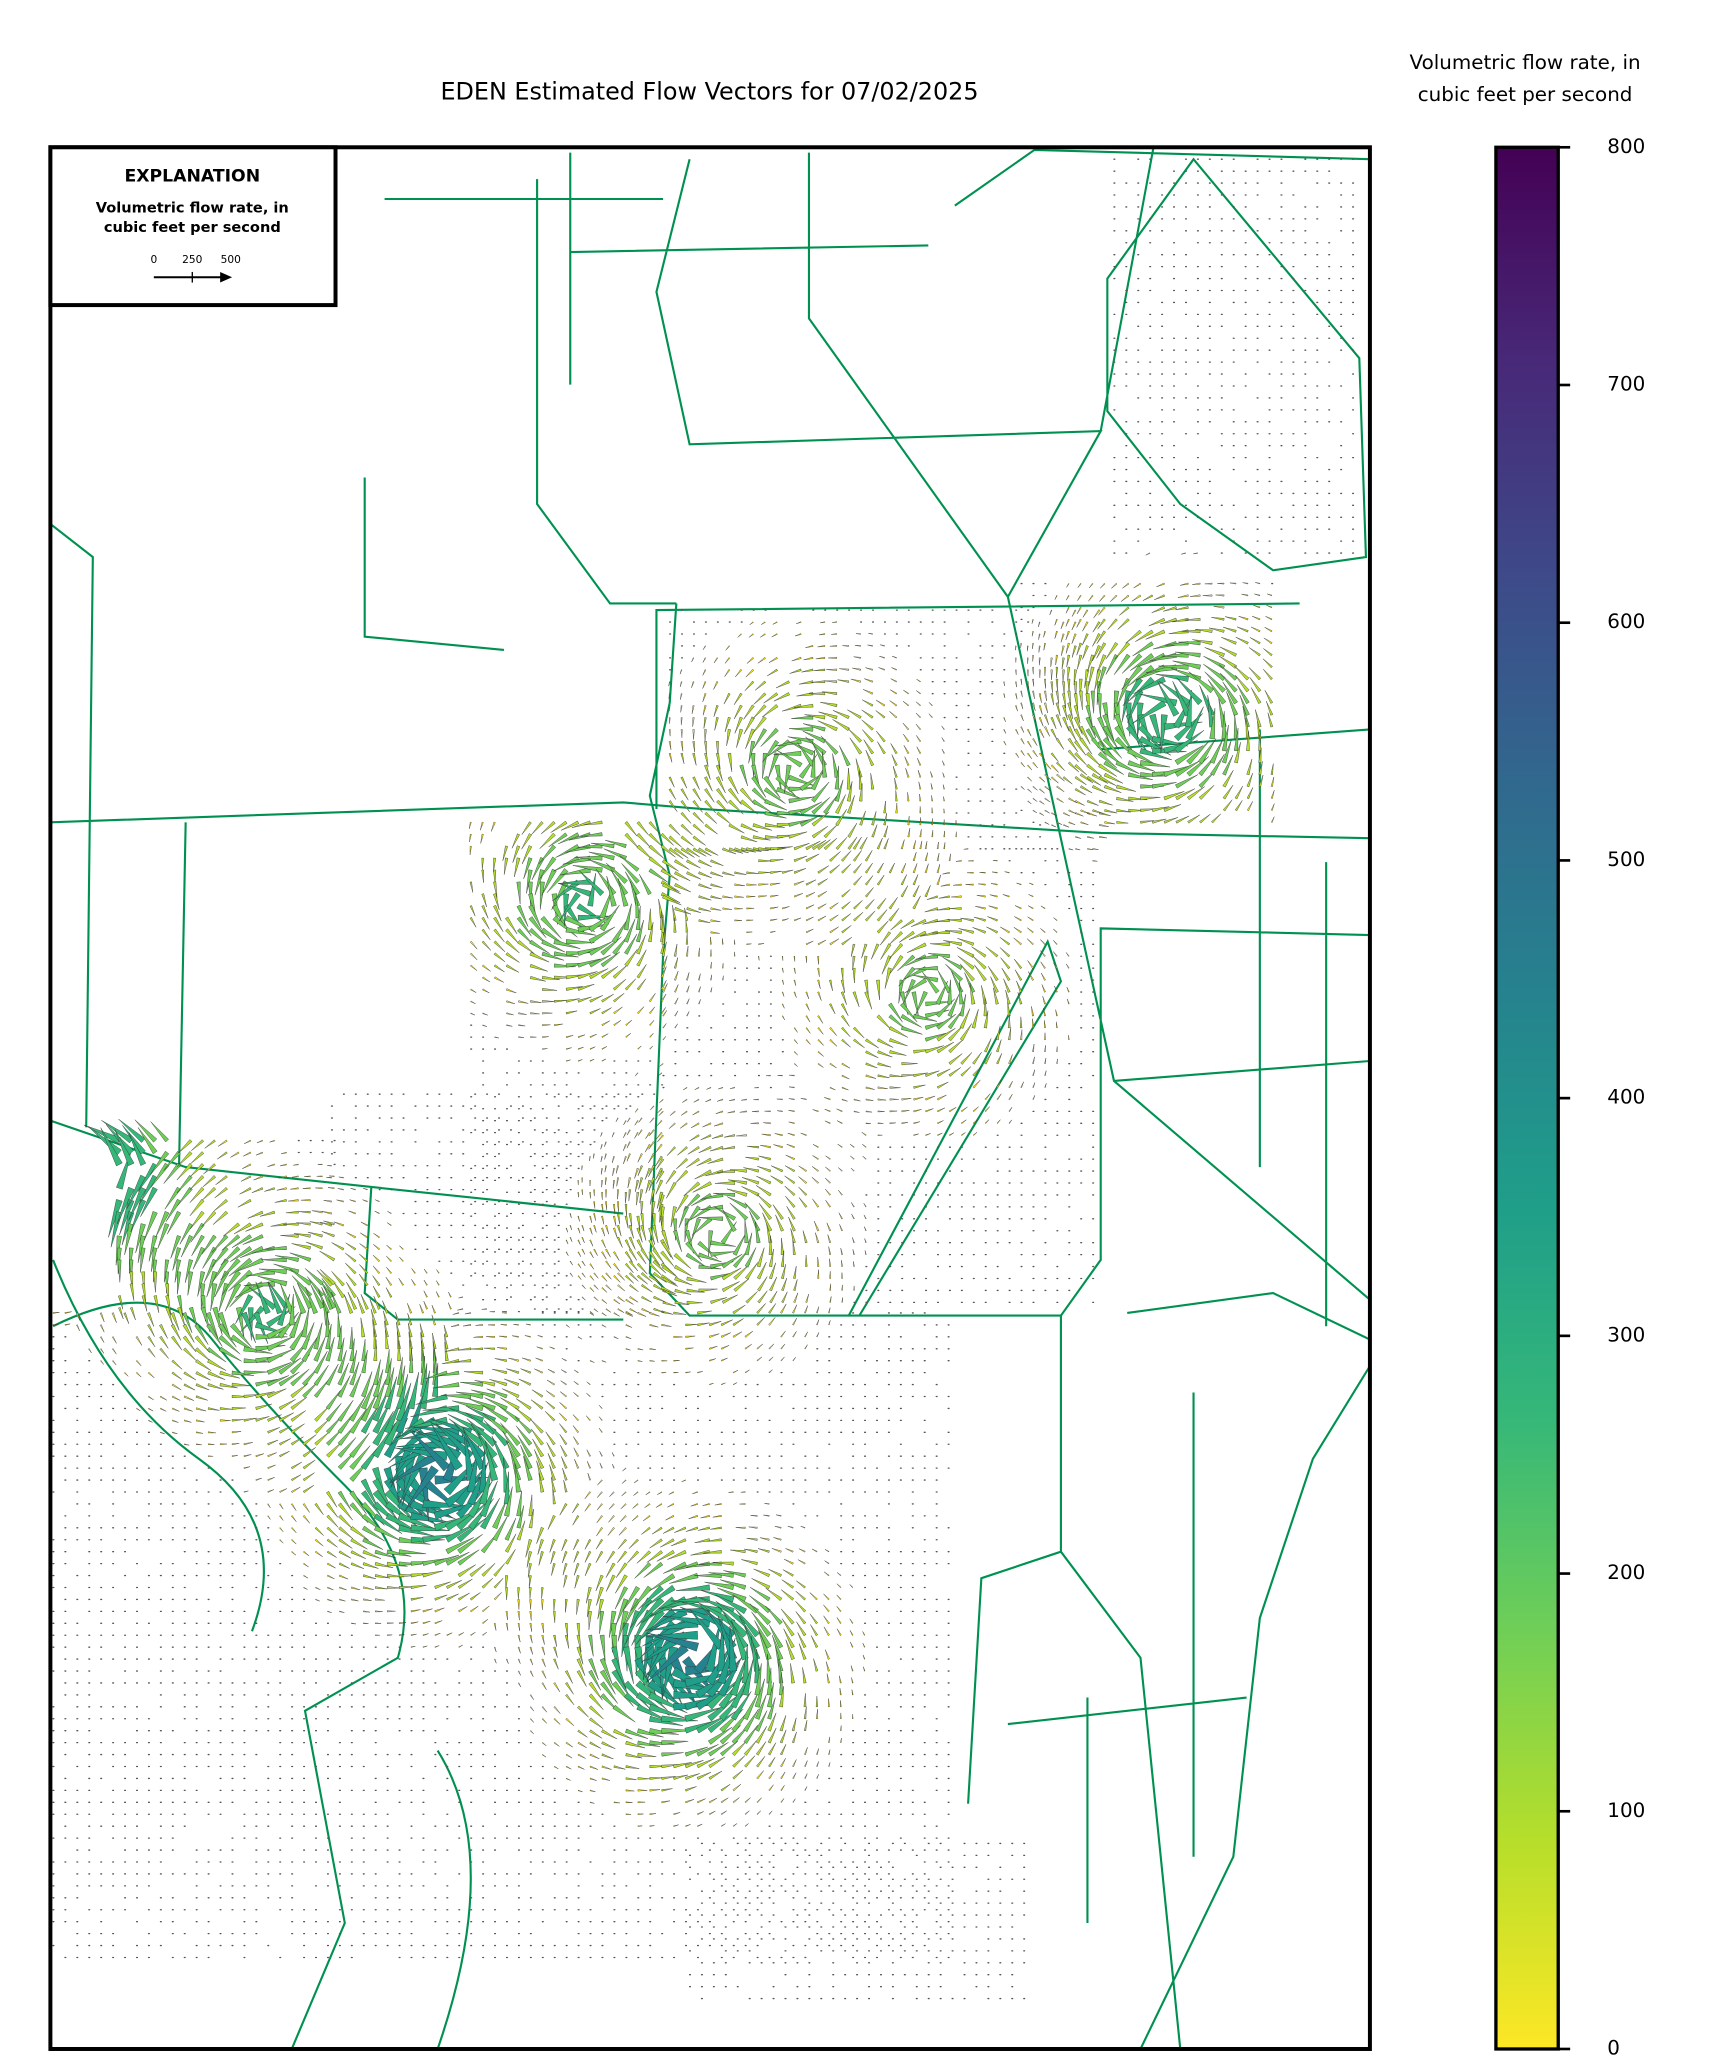 Image resolution: width=1724 pixels, height=2061 pixels. Describe the element at coordinates (192, 176) in the screenshot. I see `explanation-heading: EXPLANATION` at that location.